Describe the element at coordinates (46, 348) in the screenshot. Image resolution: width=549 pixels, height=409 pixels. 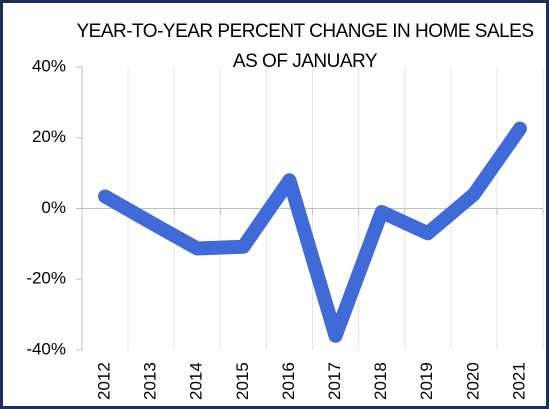
I see `y-tick-label: -40%` at that location.